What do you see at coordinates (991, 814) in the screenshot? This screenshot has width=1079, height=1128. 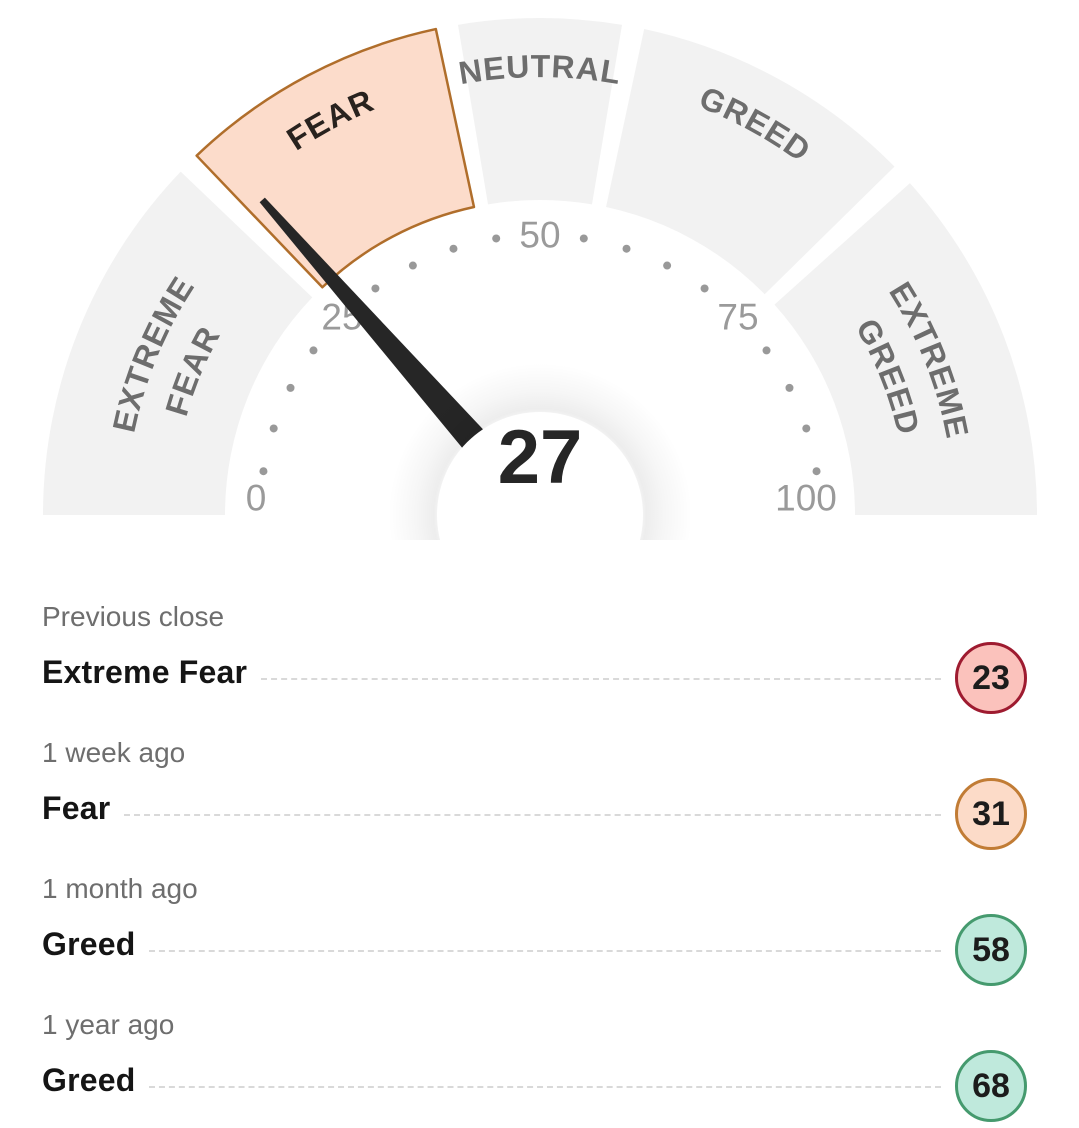 I see `history-value-badge: 31` at bounding box center [991, 814].